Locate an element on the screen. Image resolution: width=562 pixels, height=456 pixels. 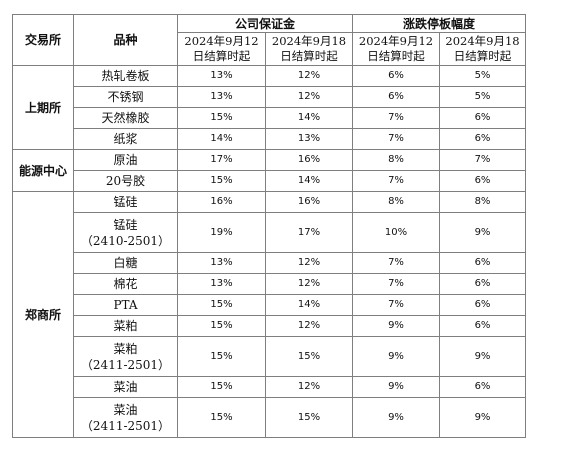
limit-group-header: 涨跌停板幅度 is located at coordinates (439, 23).